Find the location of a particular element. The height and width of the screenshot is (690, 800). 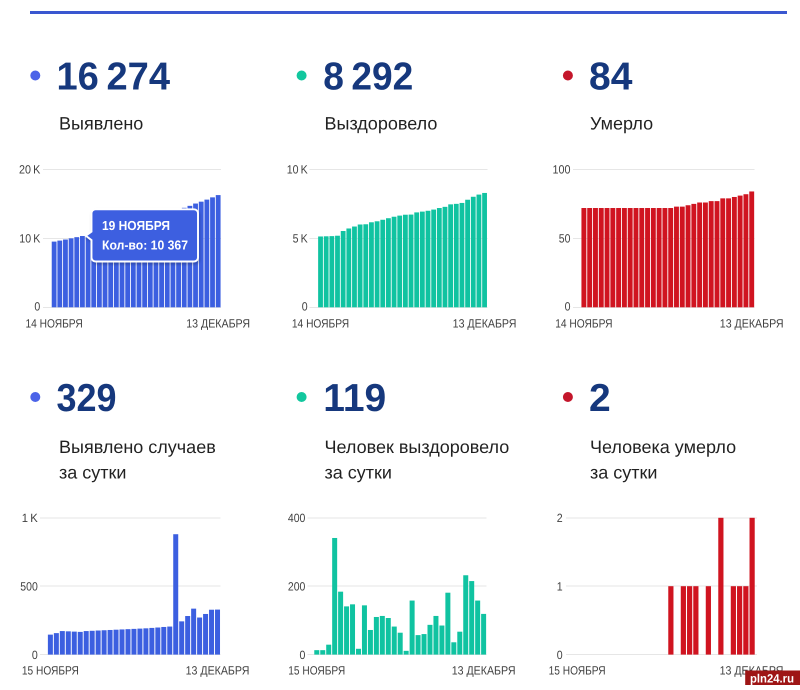

svg-text: 19 НОЯБРЯ is located at coordinates (136, 225).